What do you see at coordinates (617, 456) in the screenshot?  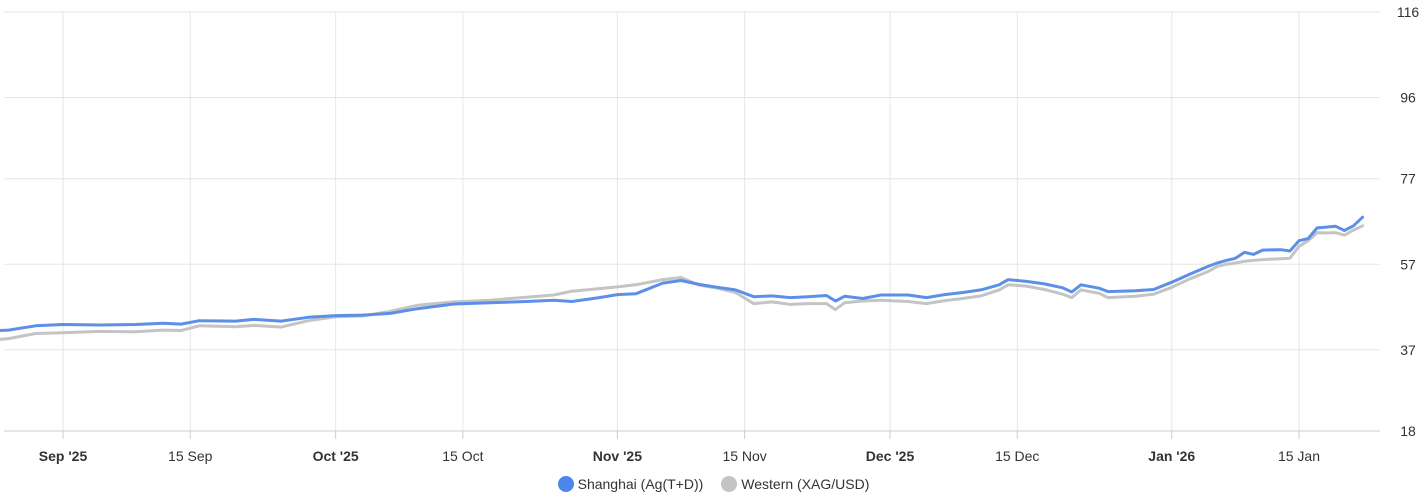 I see `x-tick-label: Nov '25` at bounding box center [617, 456].